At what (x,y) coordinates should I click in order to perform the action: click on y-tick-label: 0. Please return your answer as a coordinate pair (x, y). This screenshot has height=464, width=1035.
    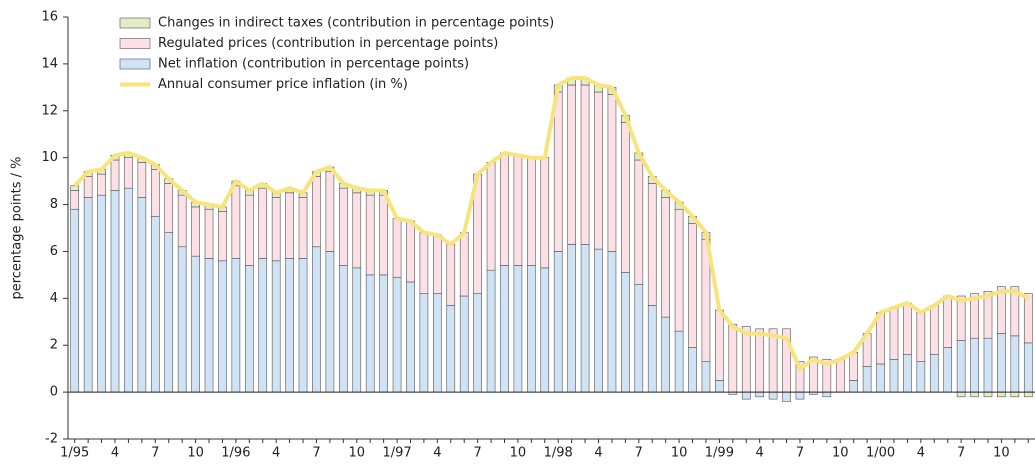
    Looking at the image, I should click on (54, 392).